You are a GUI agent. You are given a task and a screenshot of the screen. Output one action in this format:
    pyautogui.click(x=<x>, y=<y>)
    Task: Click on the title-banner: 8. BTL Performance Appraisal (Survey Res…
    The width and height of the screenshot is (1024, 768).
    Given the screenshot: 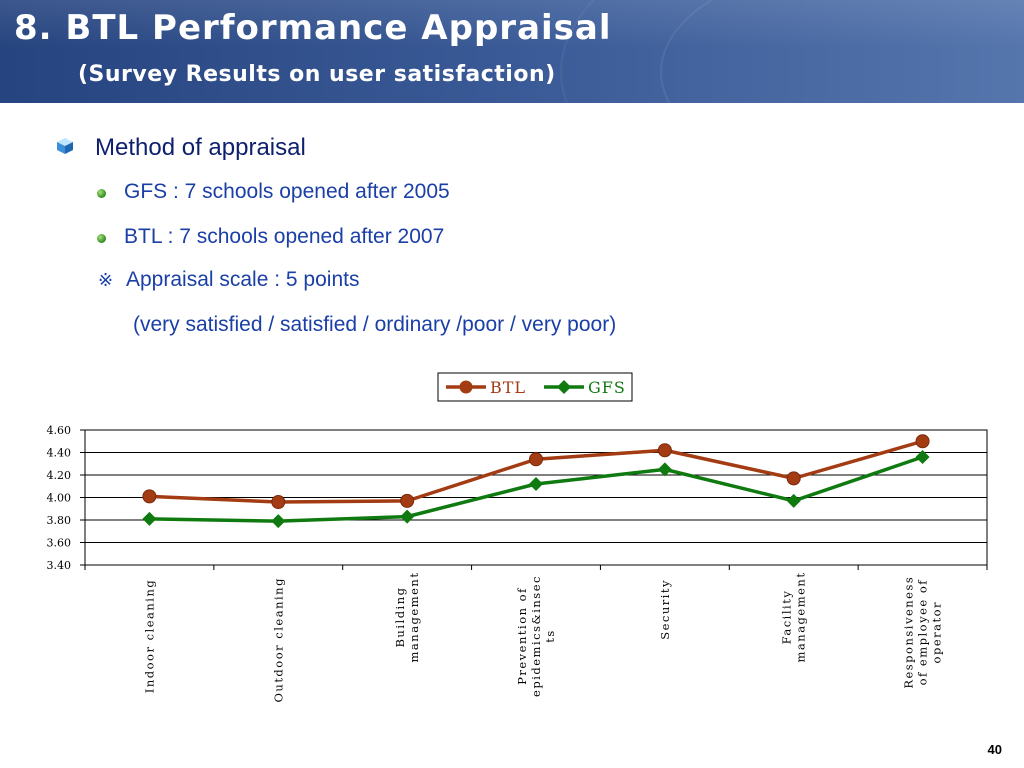 What is the action you would take?
    pyautogui.click(x=512, y=51)
    